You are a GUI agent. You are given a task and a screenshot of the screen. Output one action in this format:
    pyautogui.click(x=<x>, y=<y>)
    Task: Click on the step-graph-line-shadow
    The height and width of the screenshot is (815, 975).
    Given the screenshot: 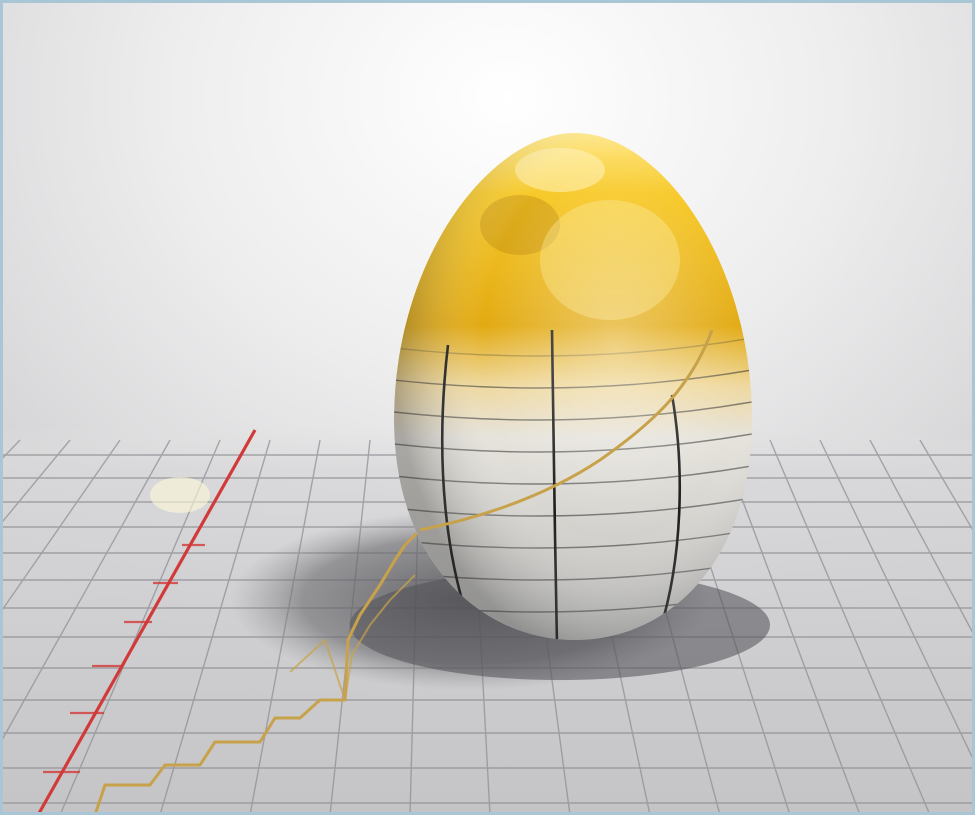 What is the action you would take?
    pyautogui.click(x=352, y=637)
    